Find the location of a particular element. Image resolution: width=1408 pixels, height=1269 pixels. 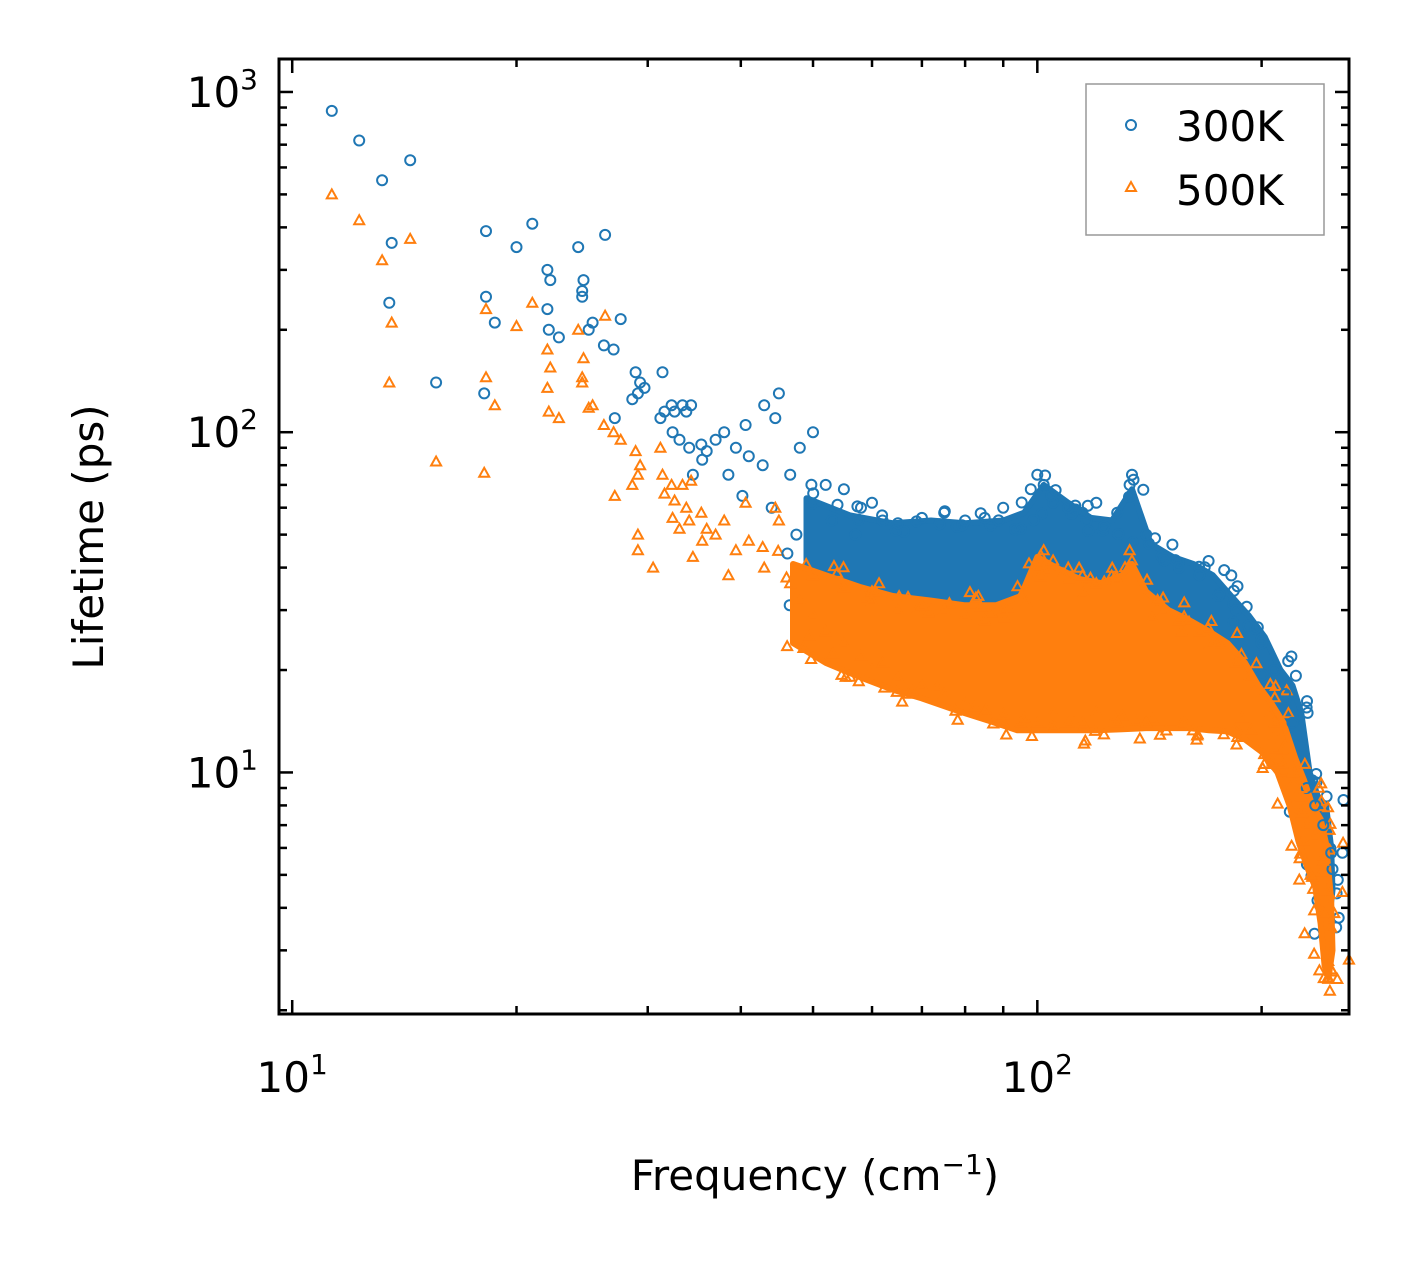

y-tick-label: 101 is located at coordinates (222, 770).